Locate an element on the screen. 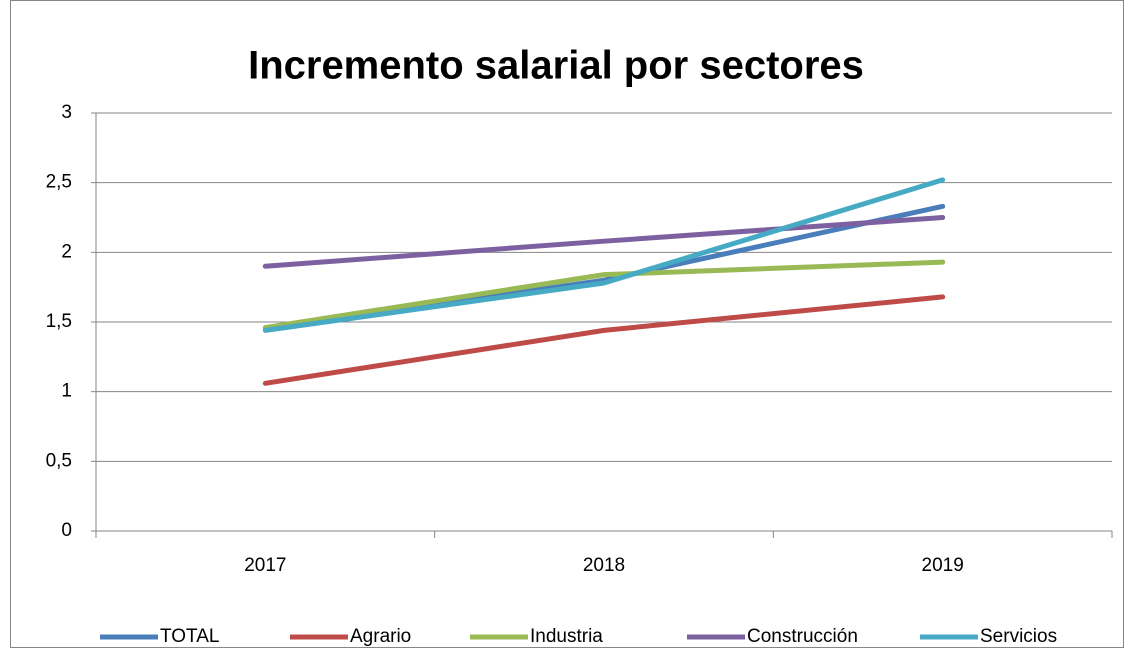 Image resolution: width=1125 pixels, height=649 pixels. y-tick-label: 1,5 is located at coordinates (59, 321).